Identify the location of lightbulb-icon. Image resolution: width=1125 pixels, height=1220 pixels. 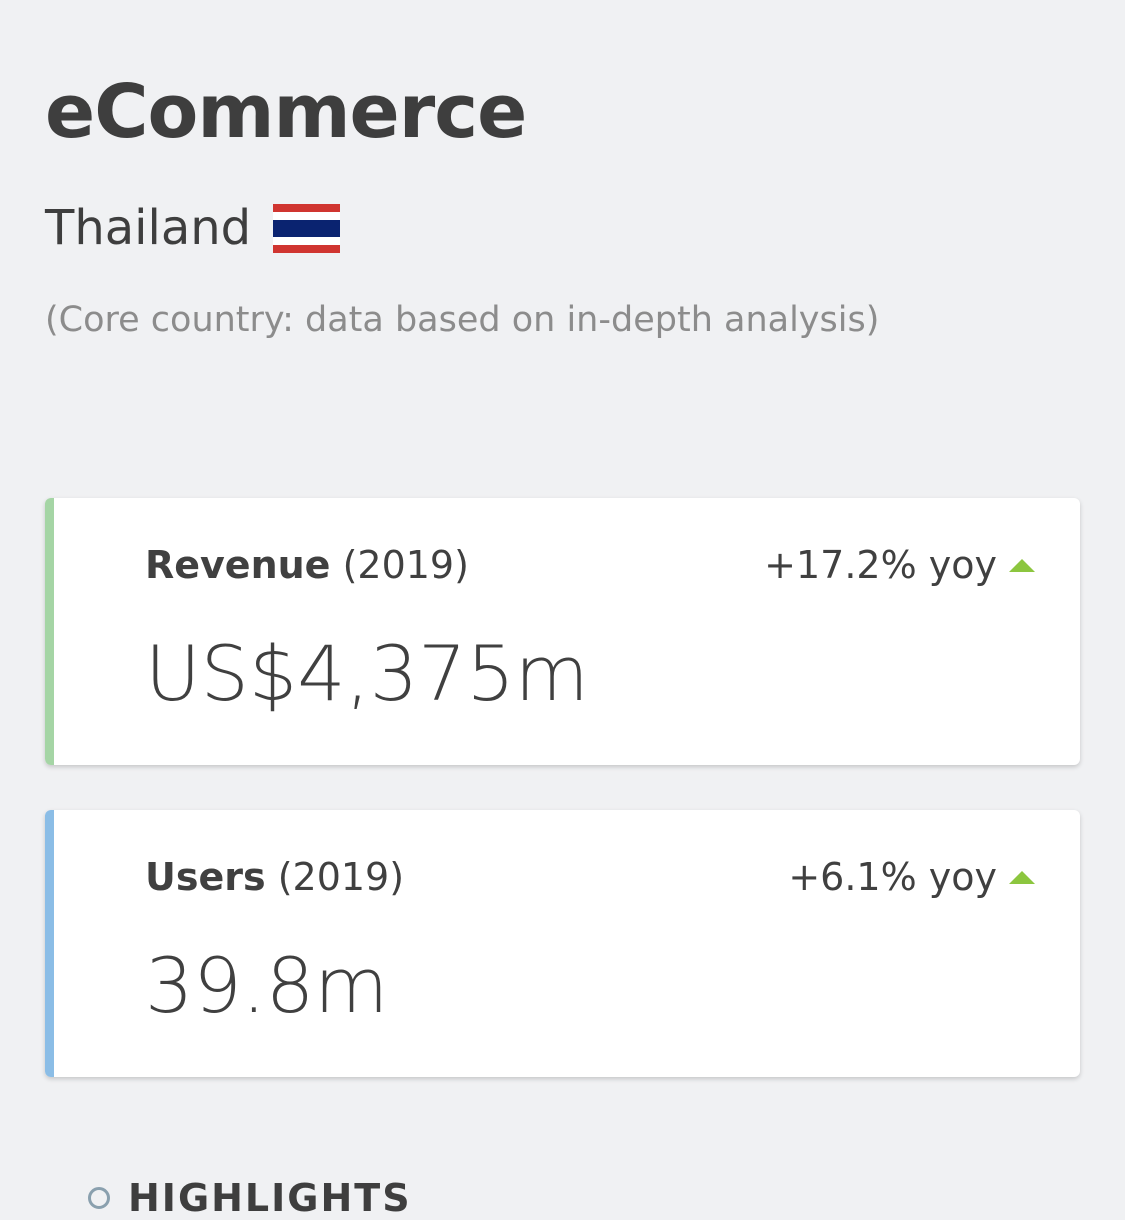
(99, 1198).